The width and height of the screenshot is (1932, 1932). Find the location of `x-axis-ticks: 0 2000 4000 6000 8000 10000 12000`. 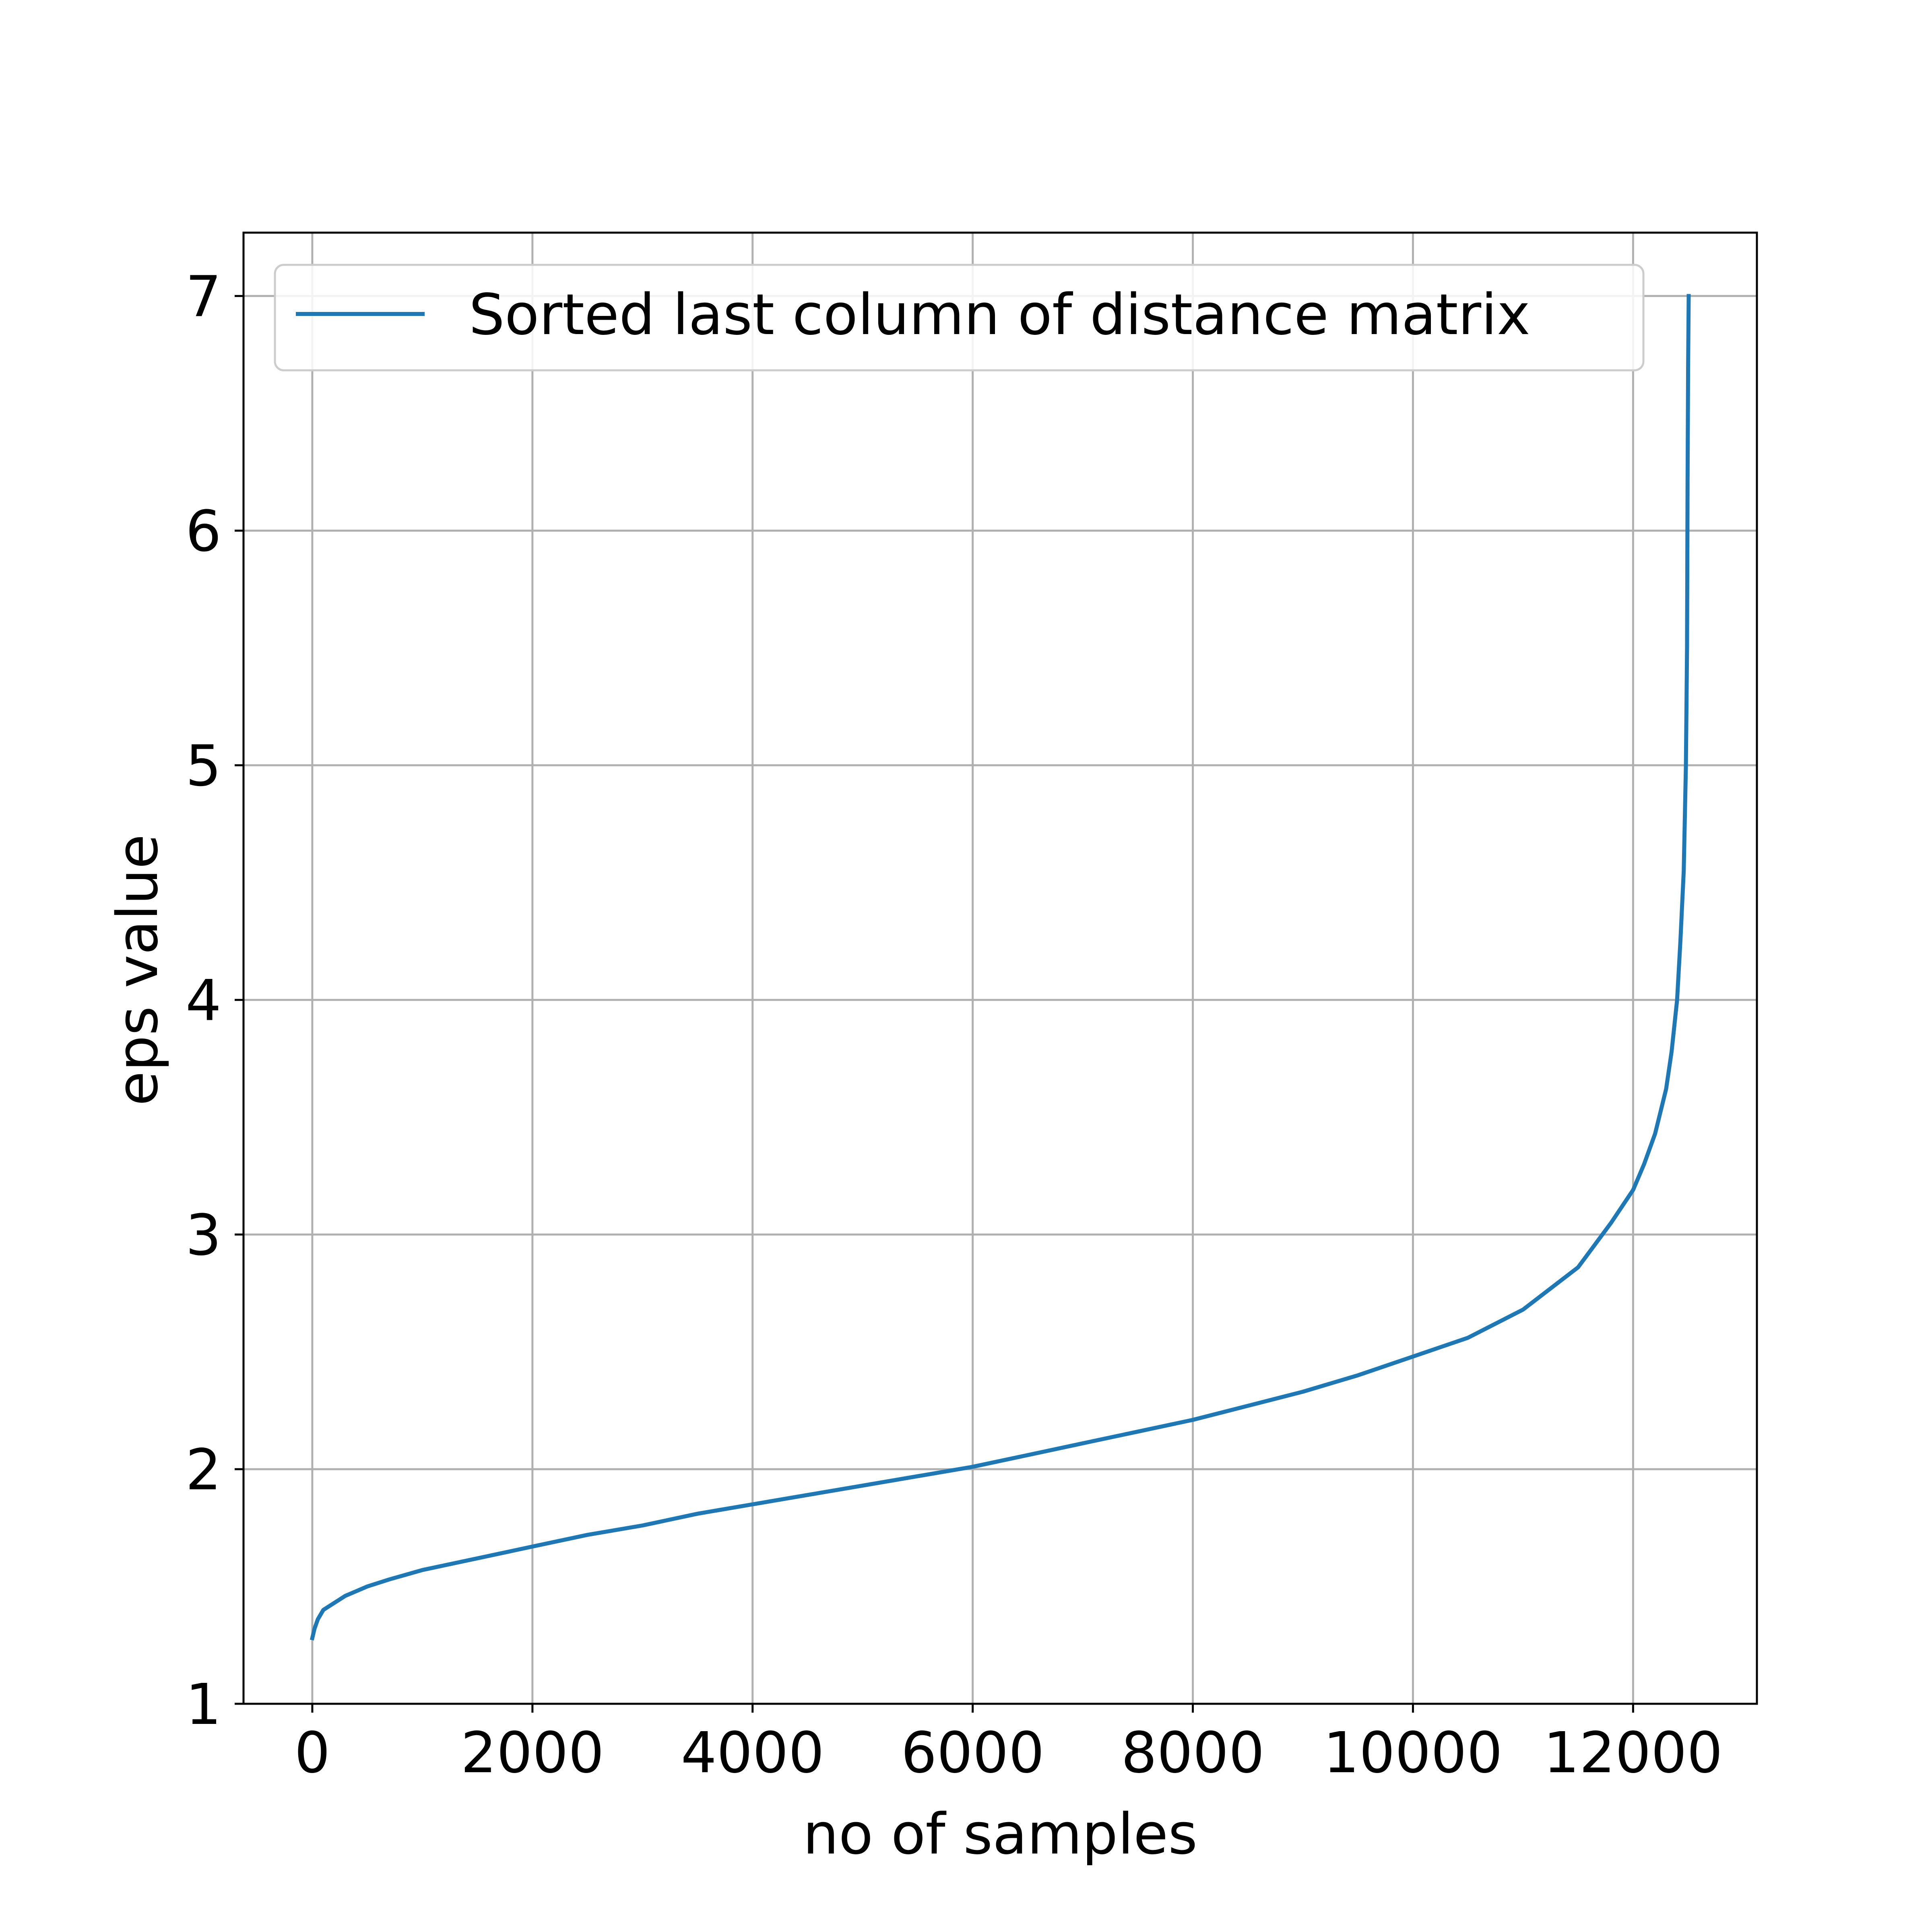

x-axis-ticks: 0 2000 4000 6000 8000 10000 12000 is located at coordinates (1008, 1745).